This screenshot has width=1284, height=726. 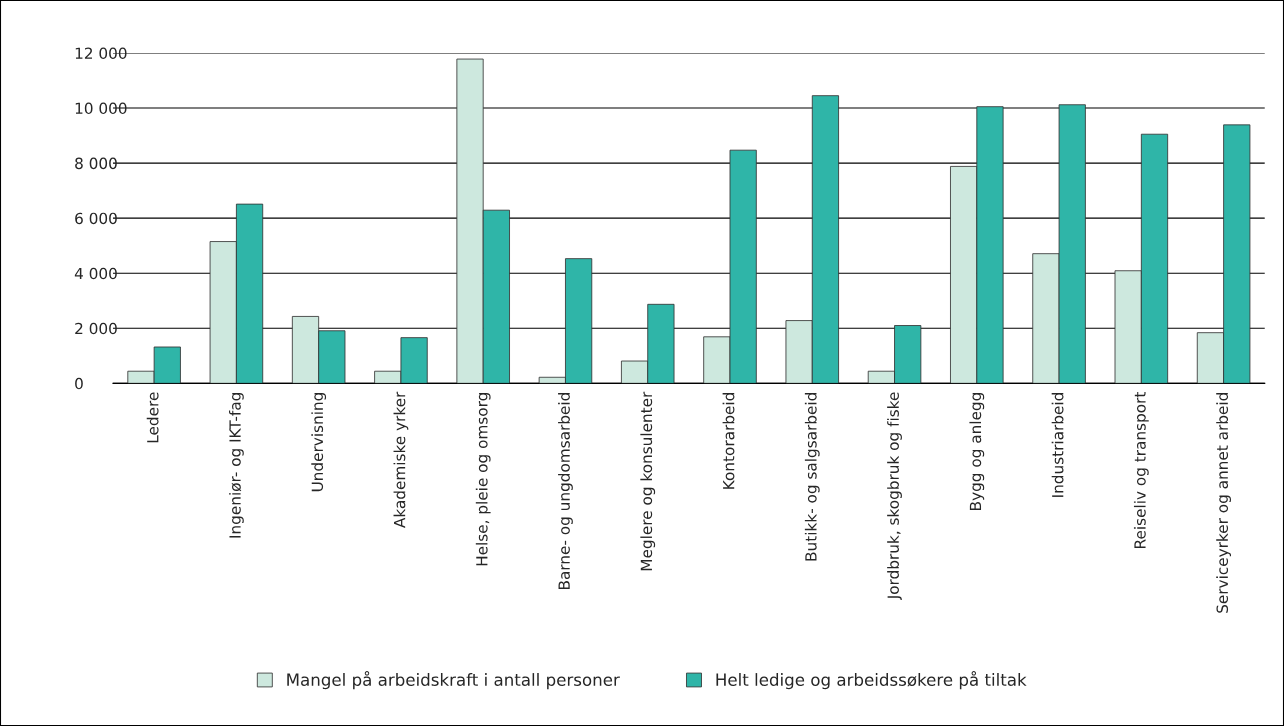 I want to click on legend-label: Helt ledige og arbeidssøkere på tiltak, so click(x=871, y=680).